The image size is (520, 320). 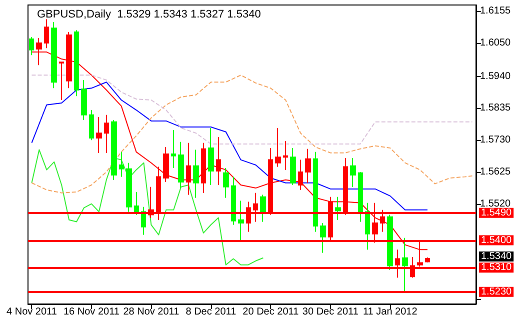 I want to click on y-tick-label: 1.5730, so click(x=496, y=140).